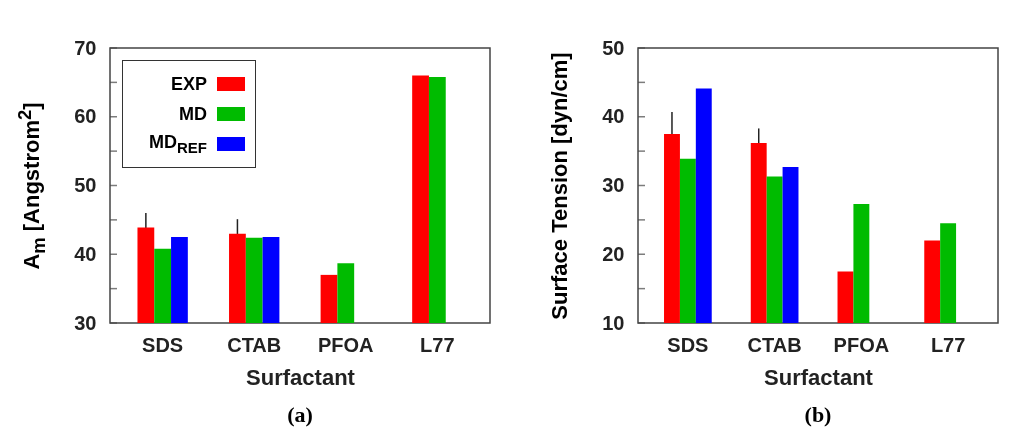  Describe the element at coordinates (178, 144) in the screenshot. I see `legend-label: MD$_{REF}$` at that location.